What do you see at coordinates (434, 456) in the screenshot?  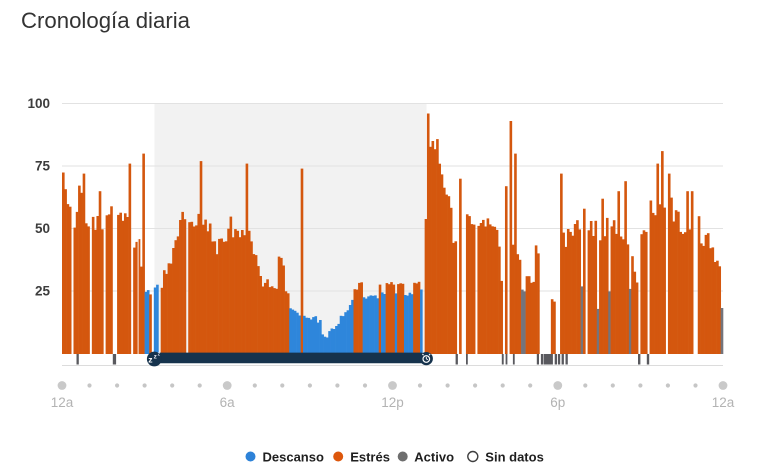 I see `svg-text: Activo` at bounding box center [434, 456].